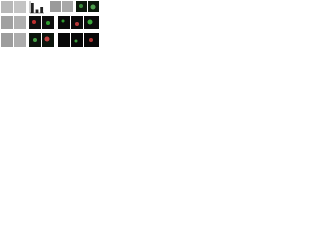  Describe the element at coordinates (36, 7) in the screenshot. I see `bar-chart` at that location.